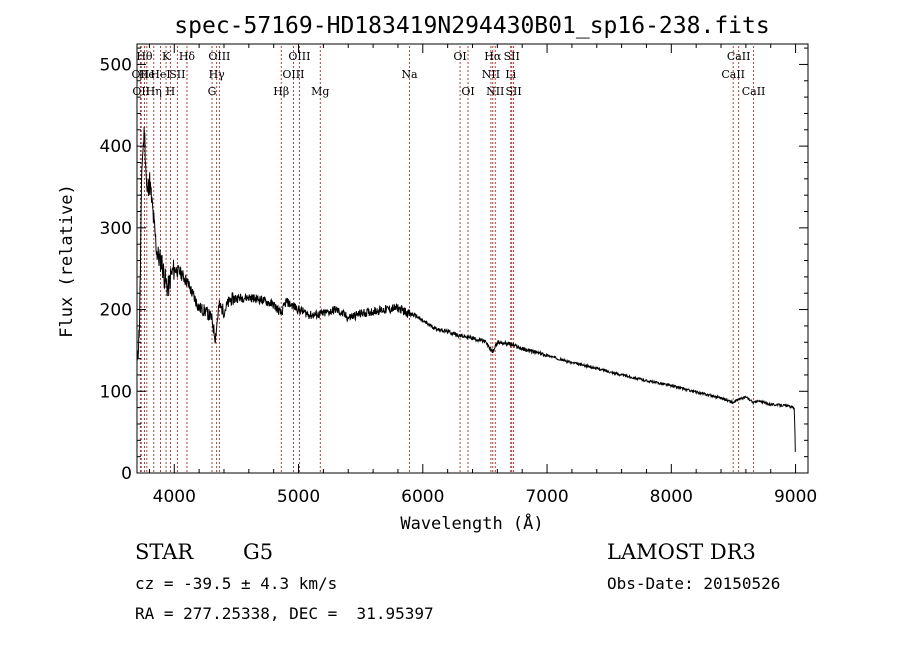 The image size is (900, 649). I want to click on x-axis-label: Wavelength (Å), so click(471, 523).